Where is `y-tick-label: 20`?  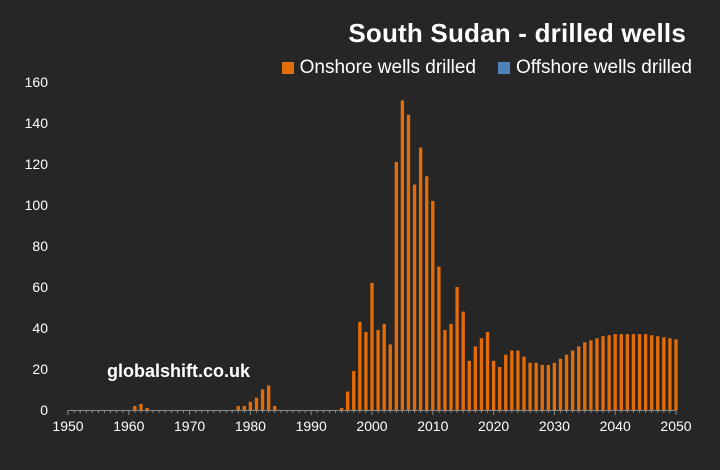
y-tick-label: 20 is located at coordinates (40, 369).